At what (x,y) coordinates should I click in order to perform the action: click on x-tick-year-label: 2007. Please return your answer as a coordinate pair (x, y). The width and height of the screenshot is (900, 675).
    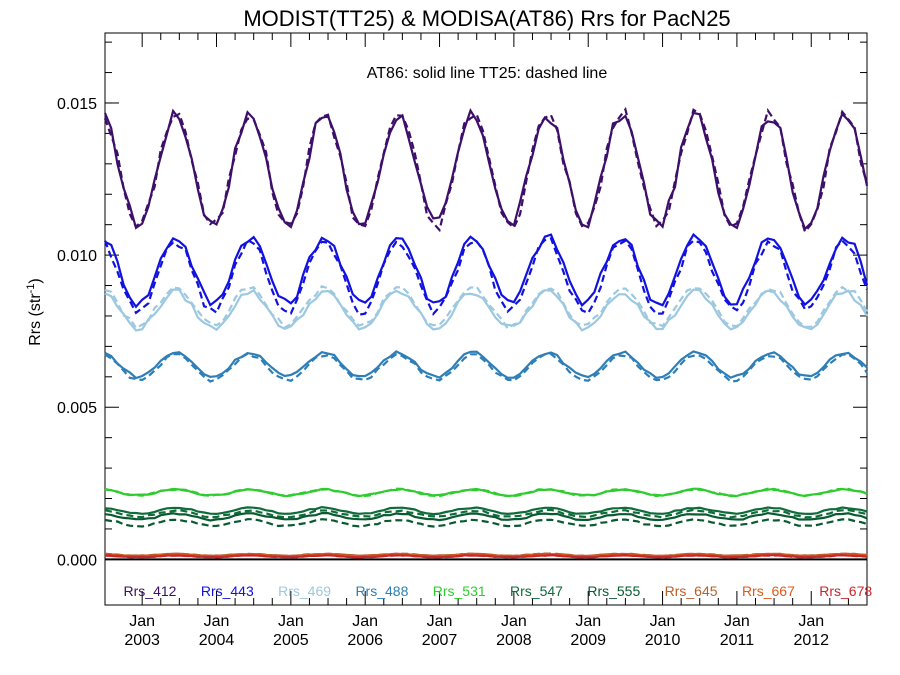
    Looking at the image, I should click on (440, 640).